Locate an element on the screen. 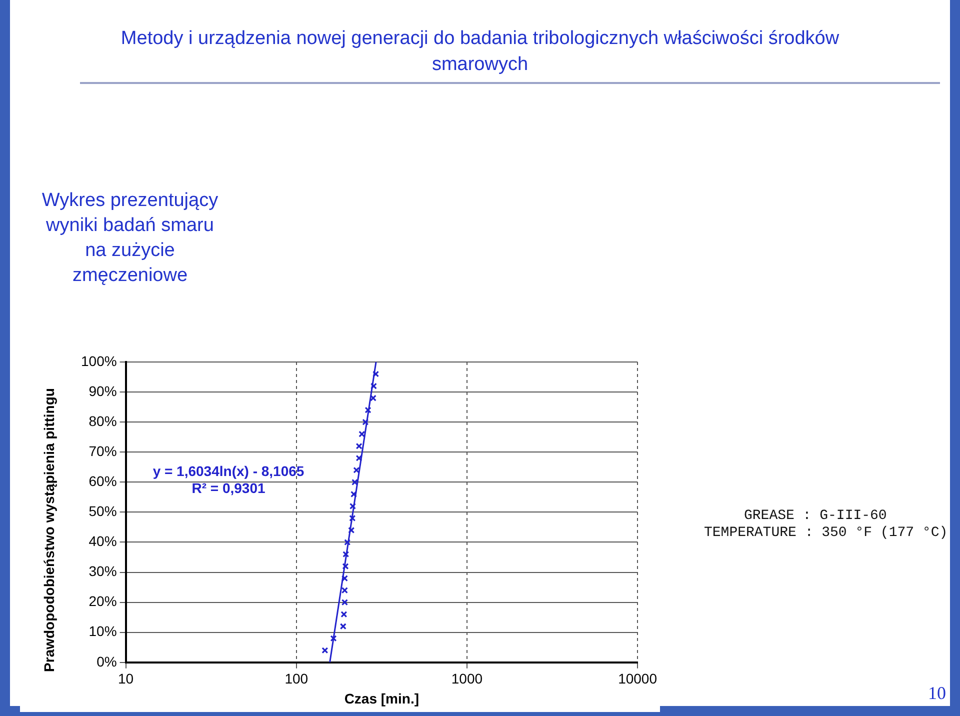 Image resolution: width=960 pixels, height=716 pixels. text: TEMPERATURE : 350 °F (177 °C) is located at coordinates (826, 533).